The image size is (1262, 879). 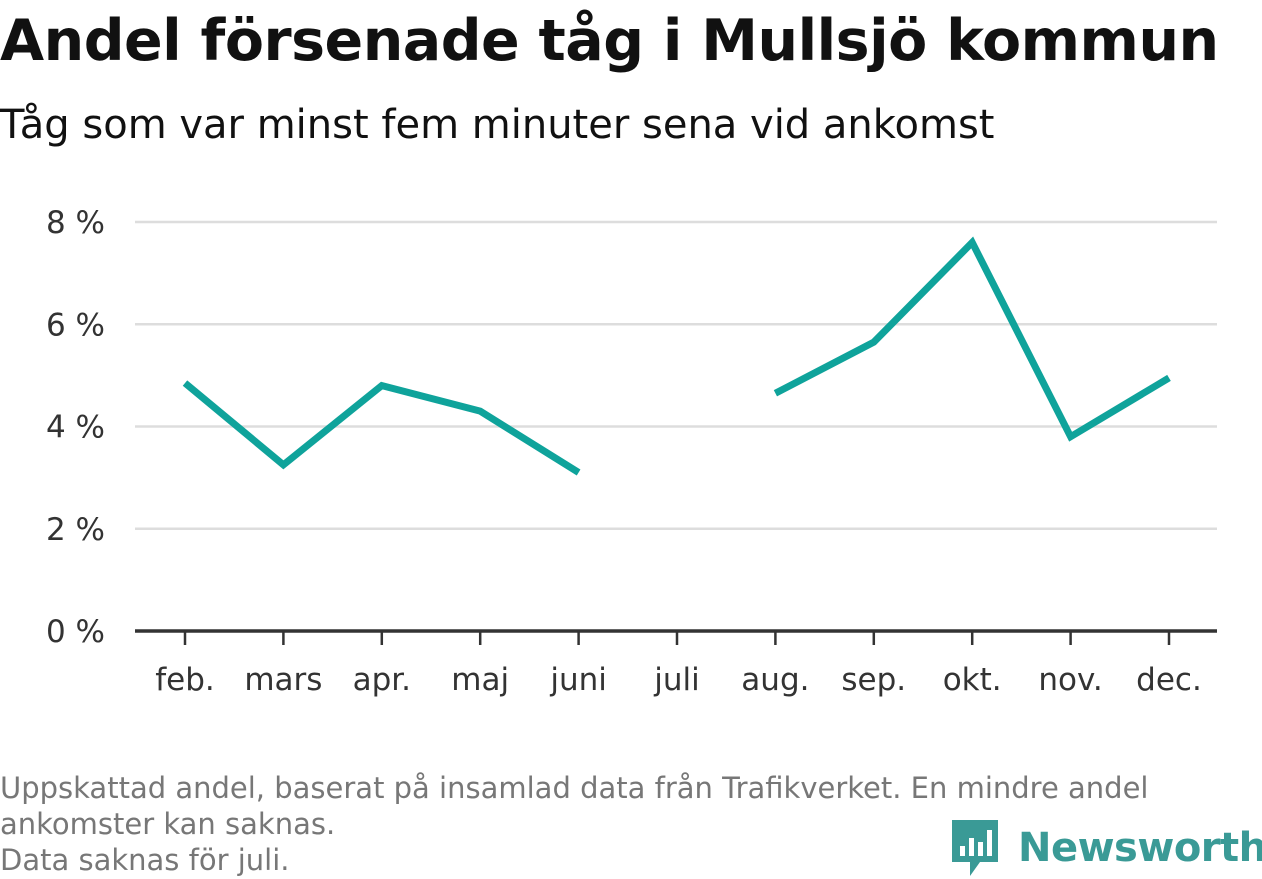 What do you see at coordinates (382, 680) in the screenshot?
I see `x-tick-label: apr.` at bounding box center [382, 680].